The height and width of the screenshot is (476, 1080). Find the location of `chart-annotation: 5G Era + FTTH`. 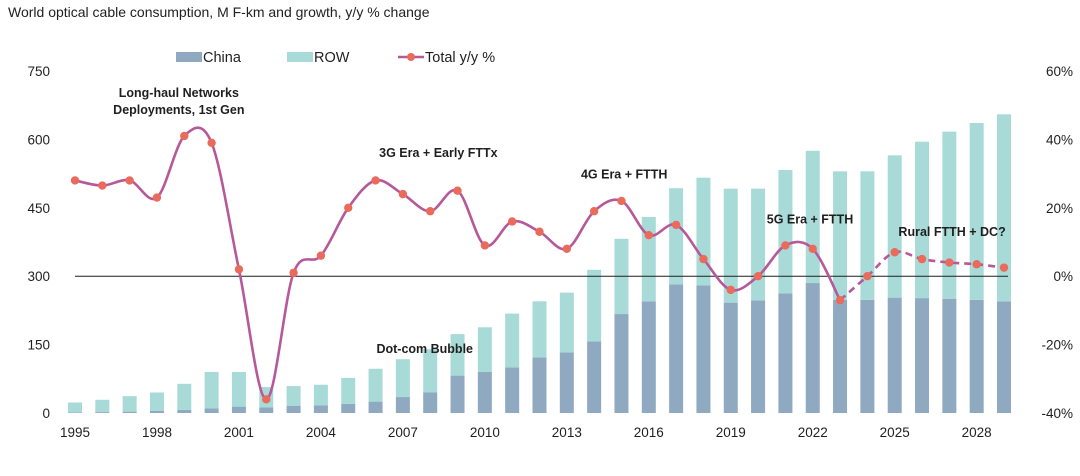

chart-annotation: 5G Era + FTTH is located at coordinates (810, 219).